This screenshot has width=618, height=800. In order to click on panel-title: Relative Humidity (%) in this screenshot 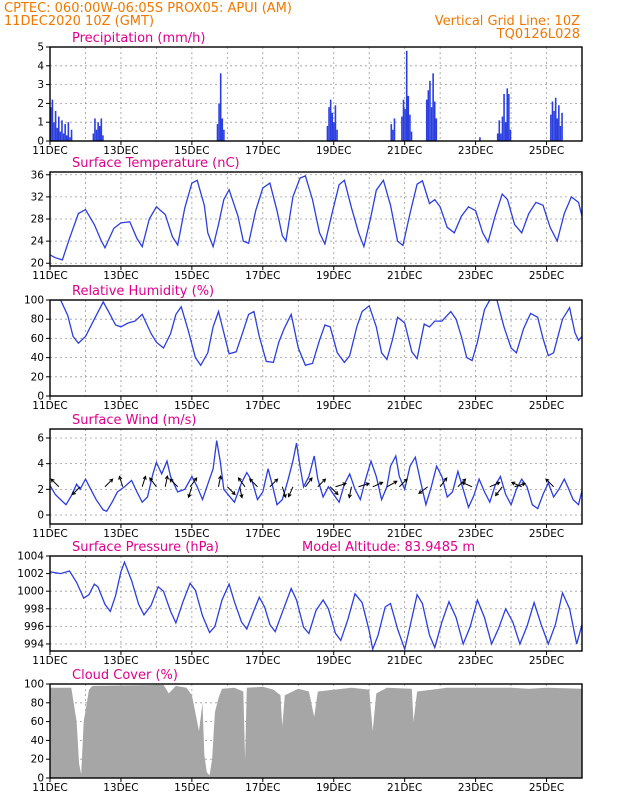, I will do `click(143, 291)`.